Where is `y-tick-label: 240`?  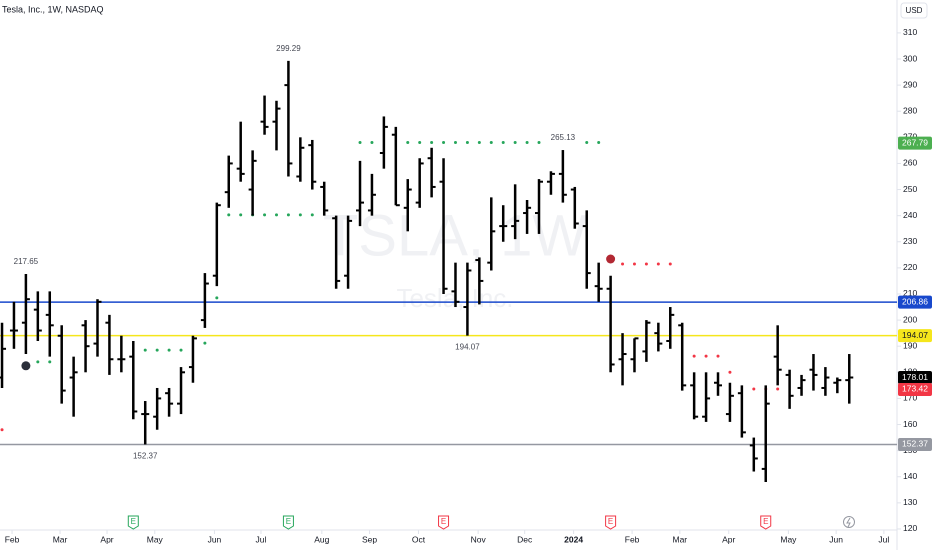
y-tick-label: 240 is located at coordinates (910, 215).